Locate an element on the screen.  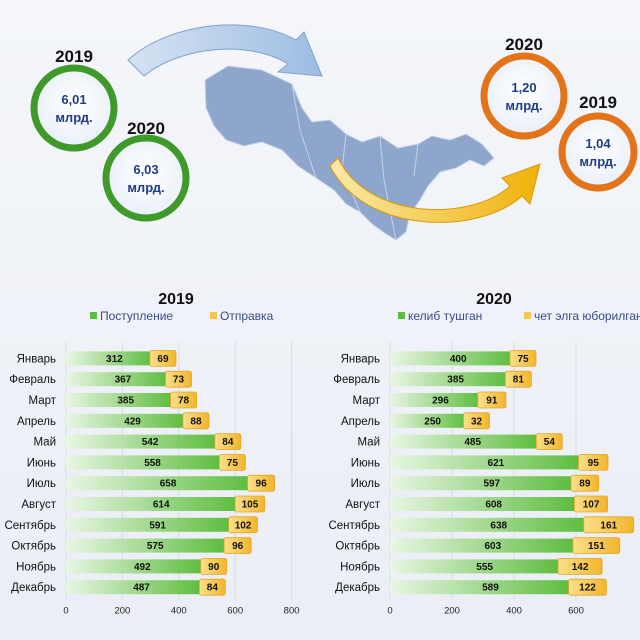
category-label: Октябрь is located at coordinates (33, 547).